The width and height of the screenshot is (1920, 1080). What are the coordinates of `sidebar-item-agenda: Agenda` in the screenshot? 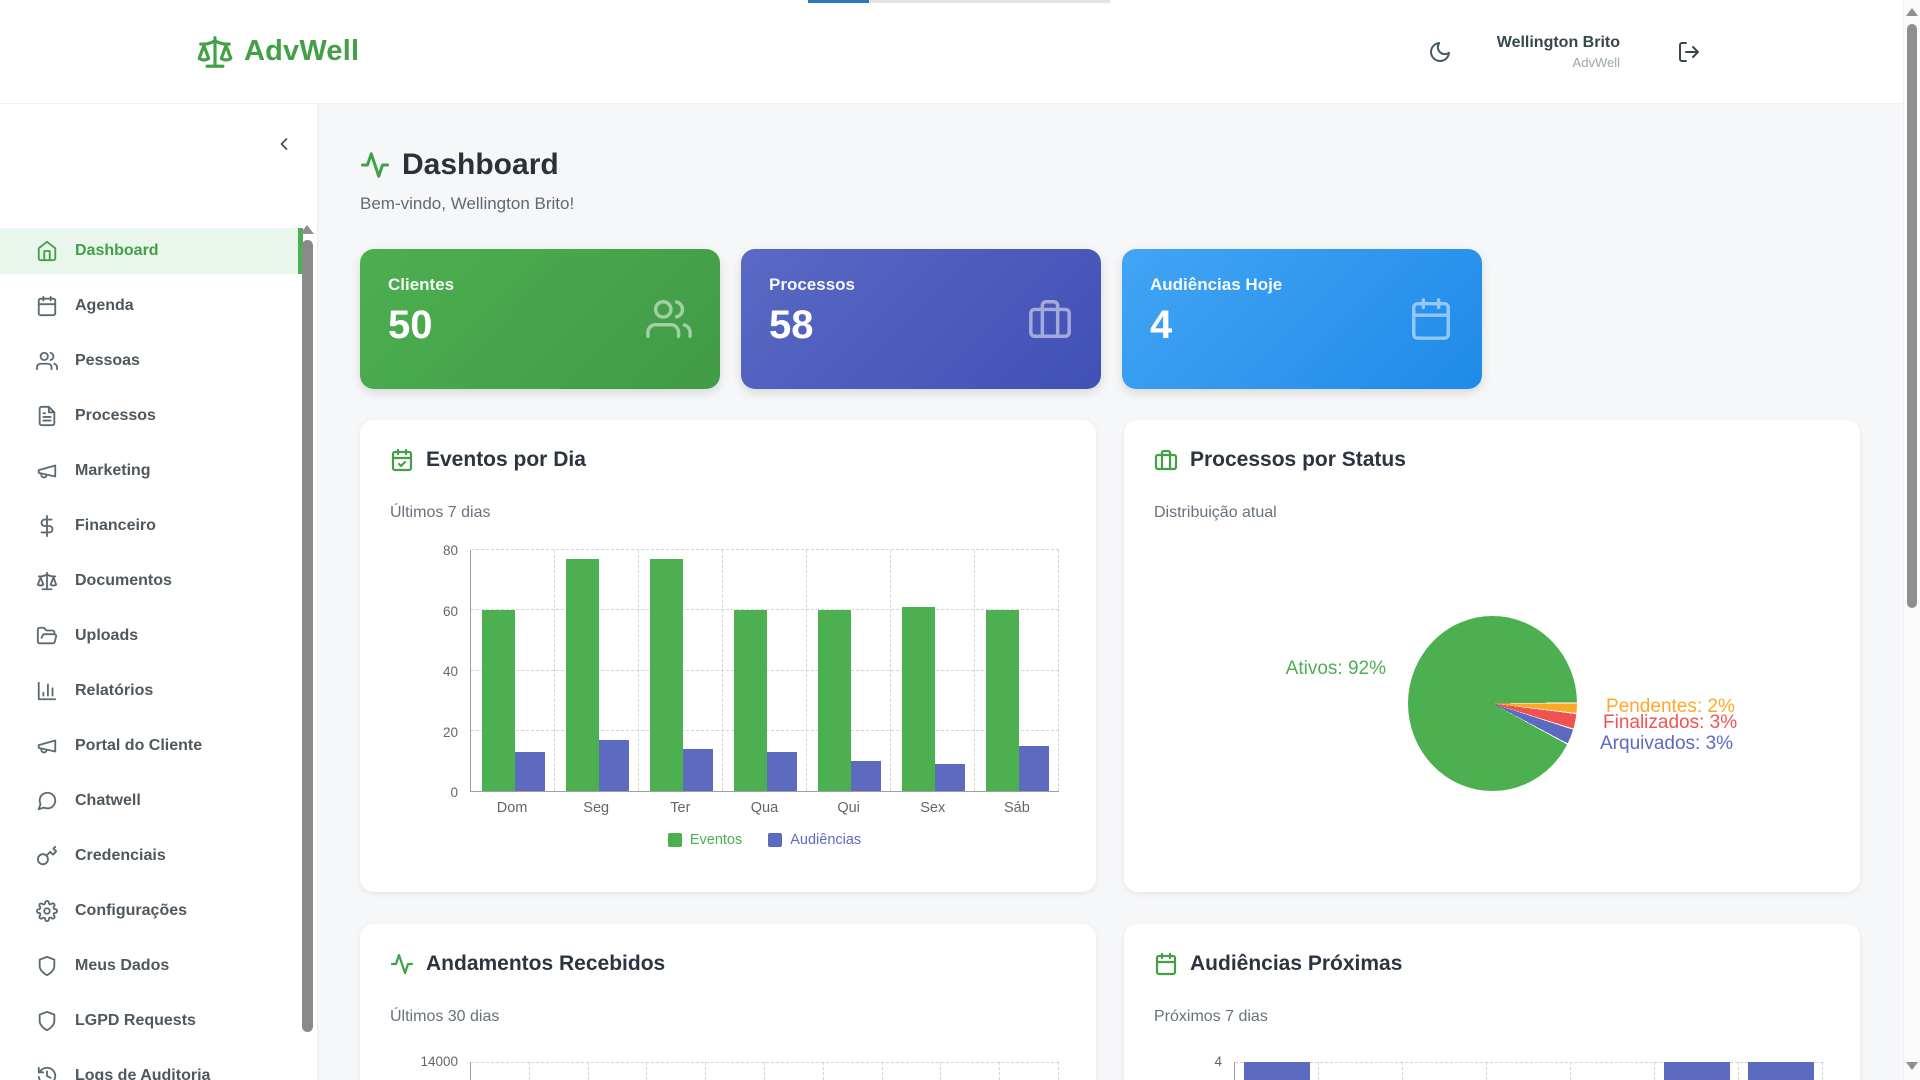 It's located at (151, 306).